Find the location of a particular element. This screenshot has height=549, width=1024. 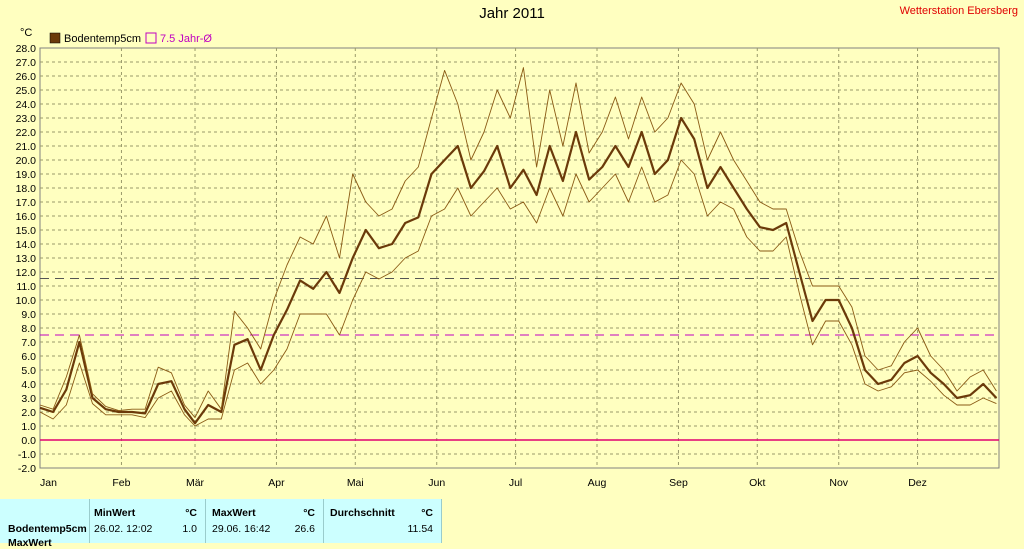

stats-avg-cell: Durchschnitt °C 11.54 is located at coordinates (383, 521).